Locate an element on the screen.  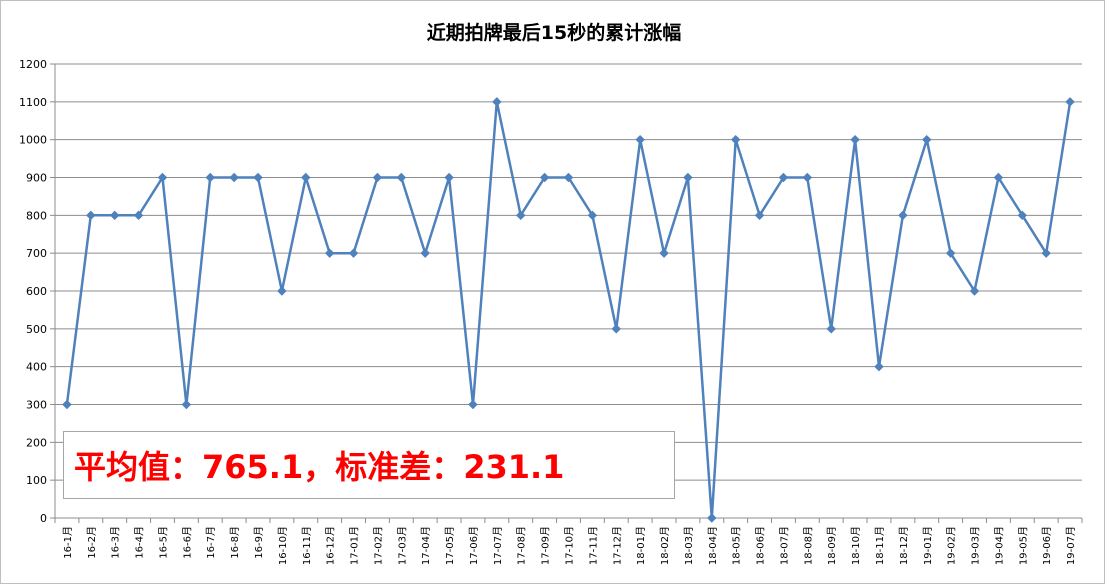
y-tick-label: 500 is located at coordinates (36, 329).